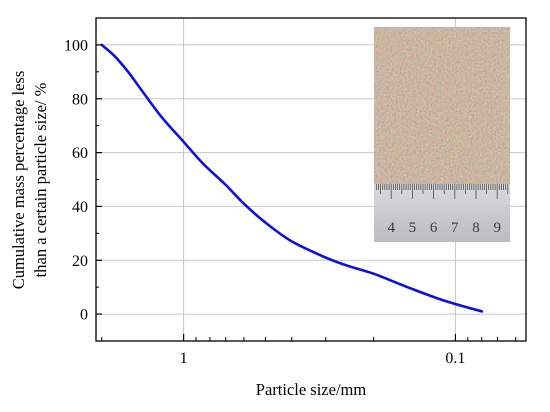  What do you see at coordinates (80, 153) in the screenshot?
I see `y-tick-label: 60` at bounding box center [80, 153].